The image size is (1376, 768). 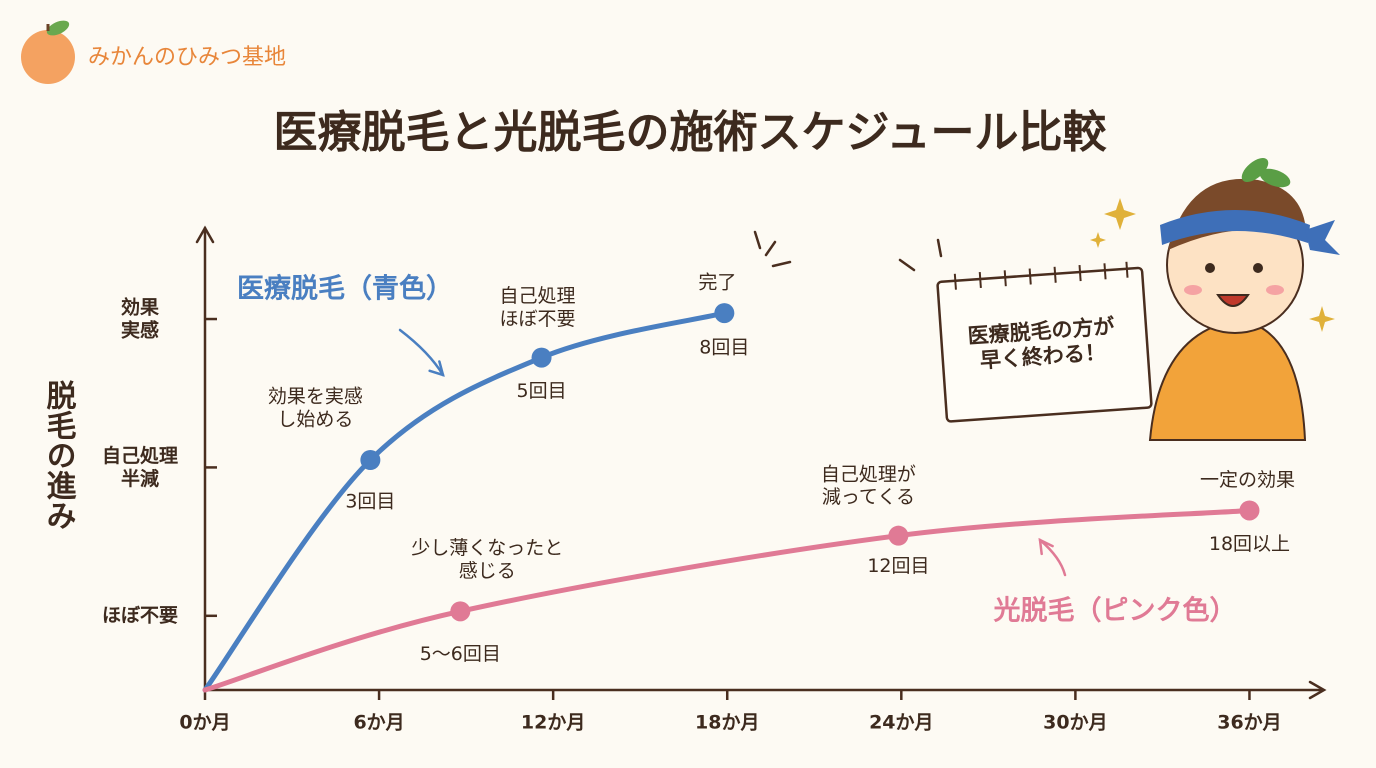 I want to click on x-tick-label: 24か月, so click(x=901, y=723).